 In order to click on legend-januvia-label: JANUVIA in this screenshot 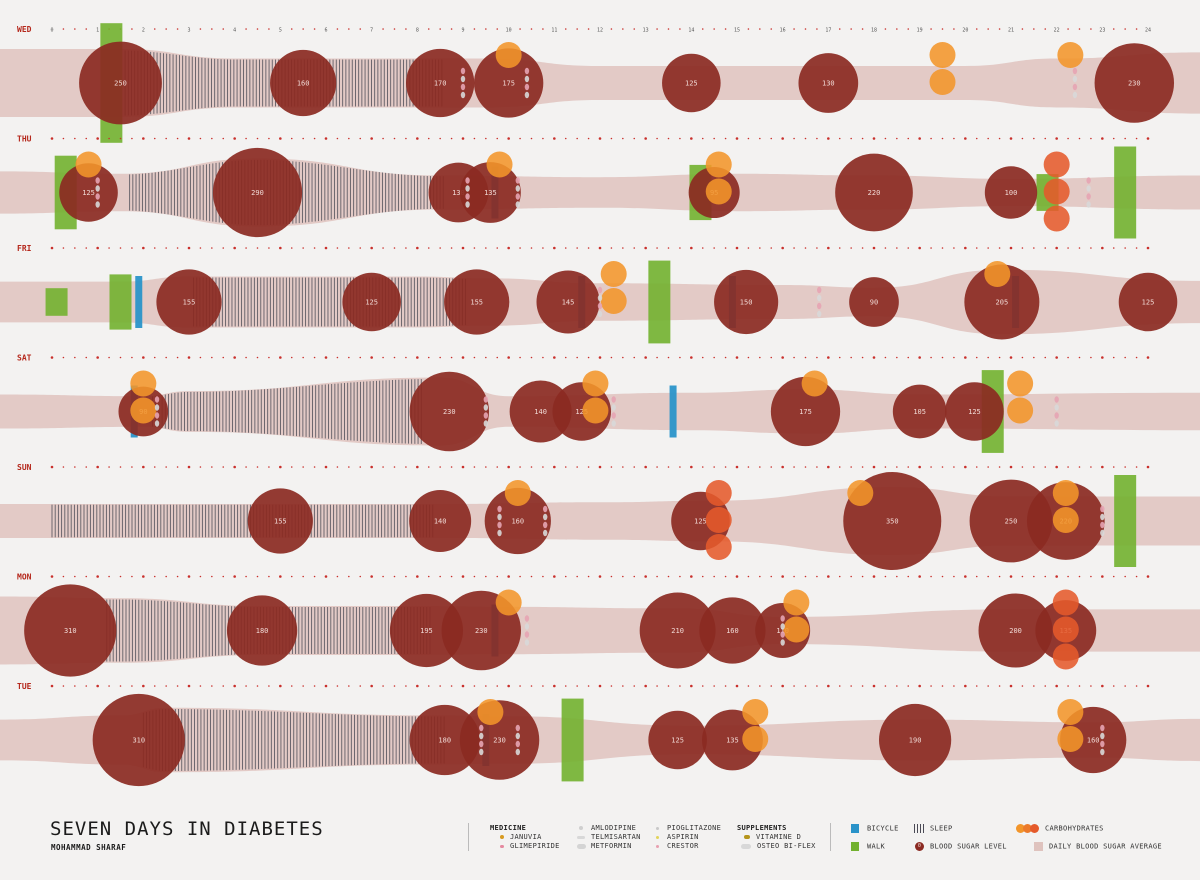, I will do `click(526, 837)`.